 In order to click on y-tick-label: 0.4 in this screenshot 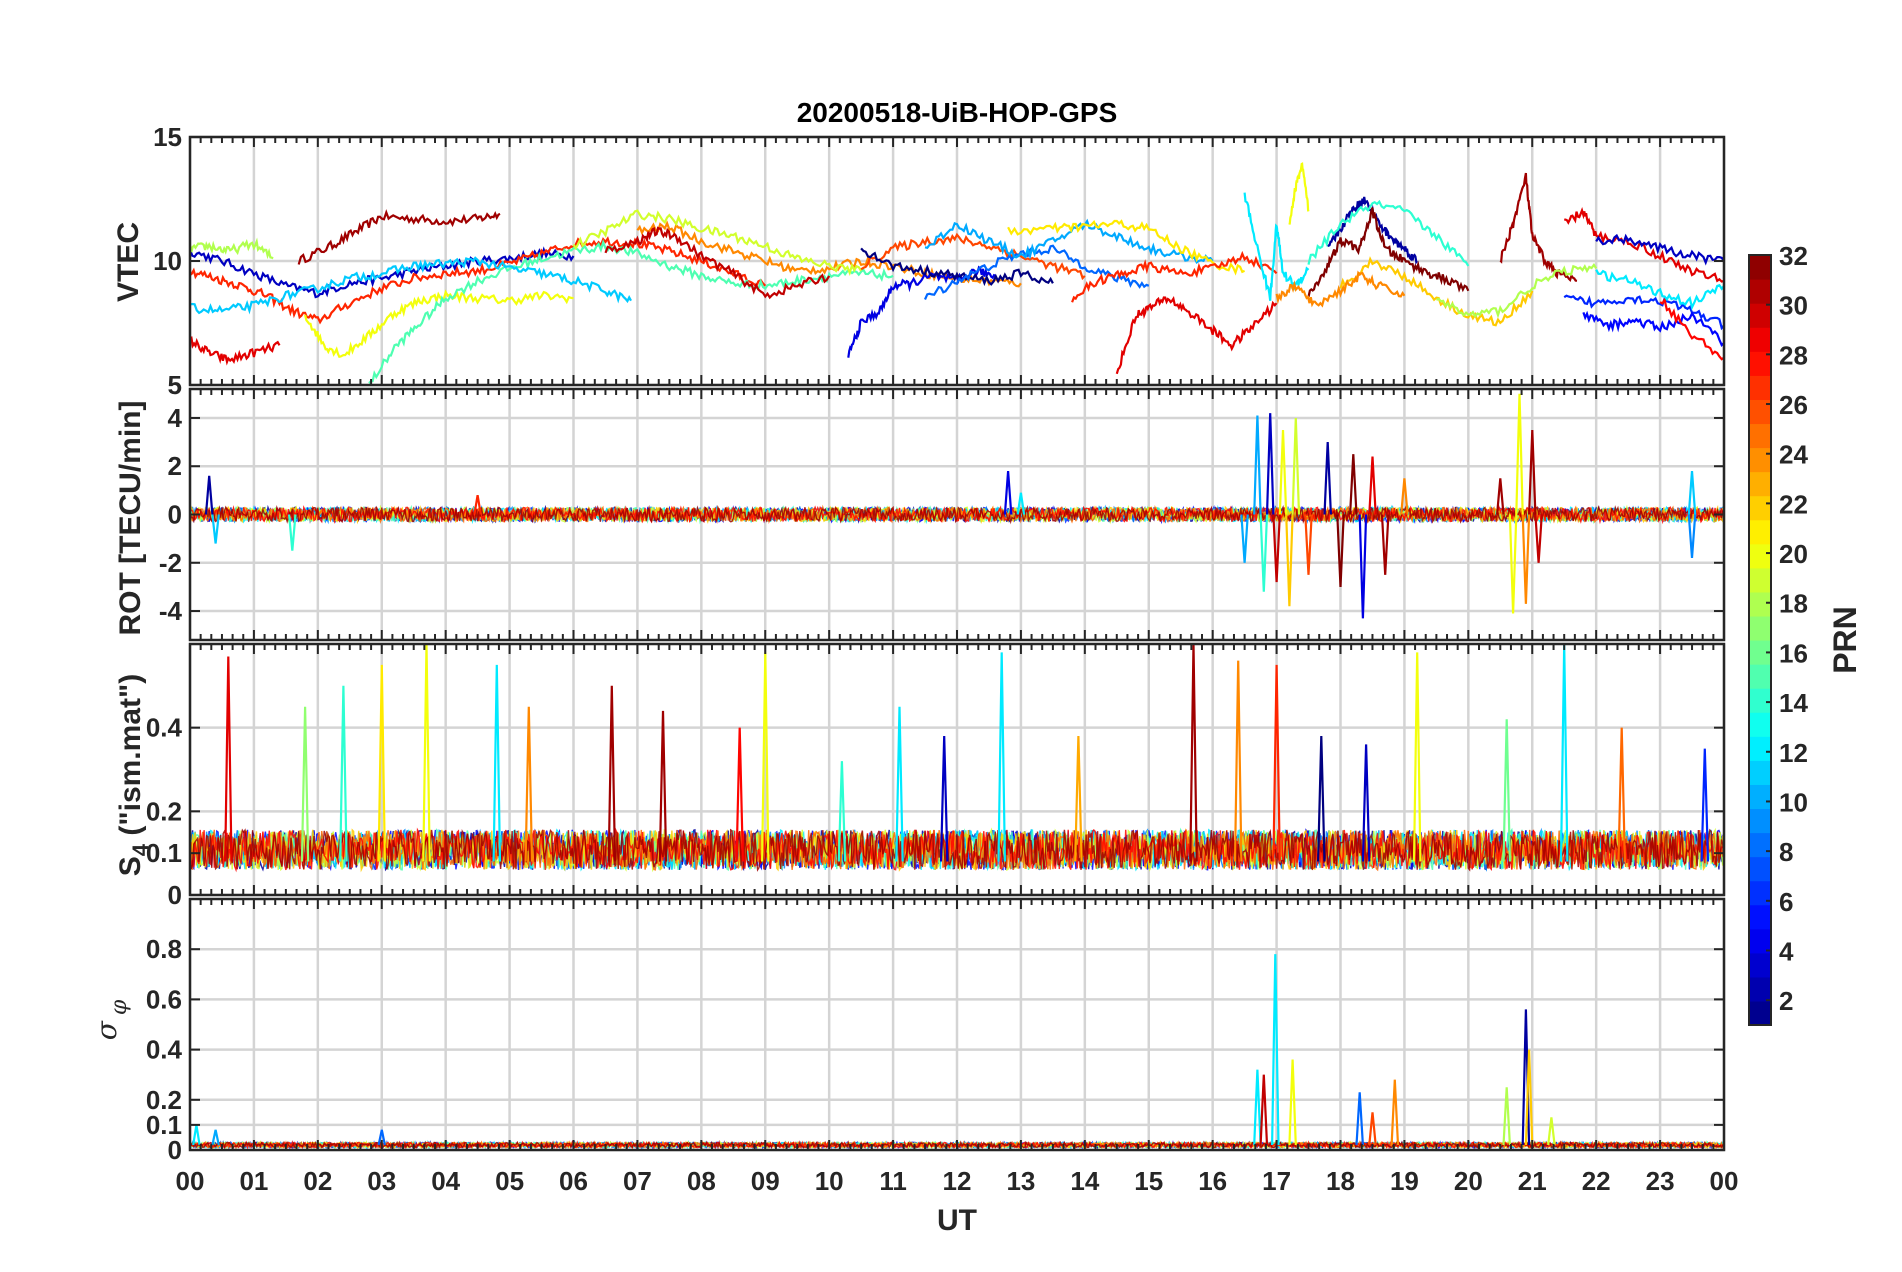, I will do `click(164, 1050)`.